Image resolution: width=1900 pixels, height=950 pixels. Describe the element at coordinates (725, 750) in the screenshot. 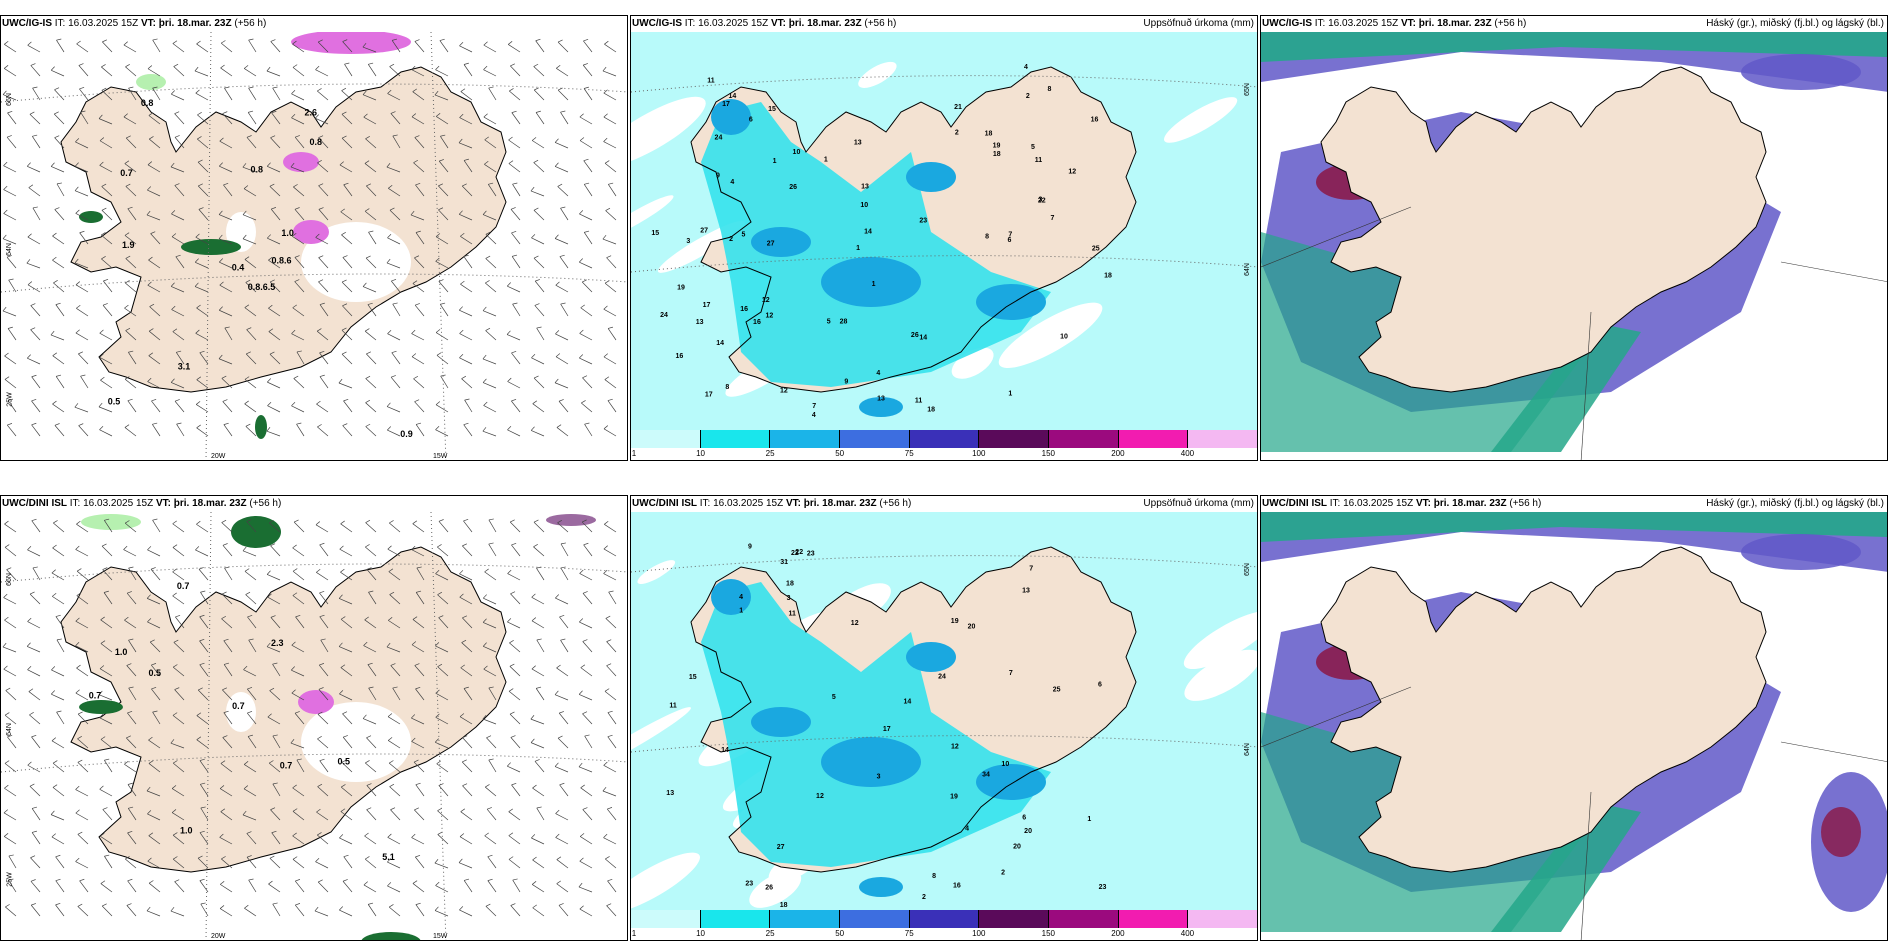

I see `spot-value: 14` at that location.